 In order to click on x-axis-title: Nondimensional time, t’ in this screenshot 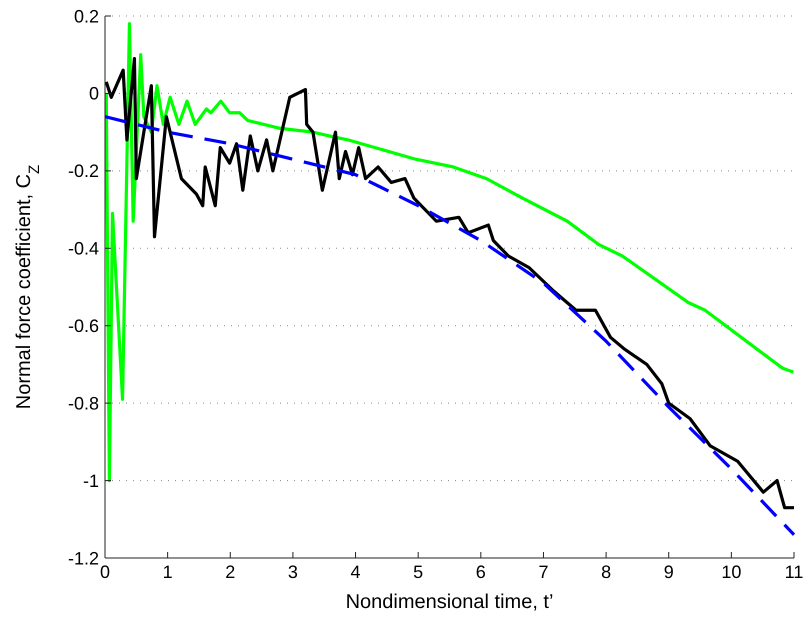, I will do `click(450, 602)`.